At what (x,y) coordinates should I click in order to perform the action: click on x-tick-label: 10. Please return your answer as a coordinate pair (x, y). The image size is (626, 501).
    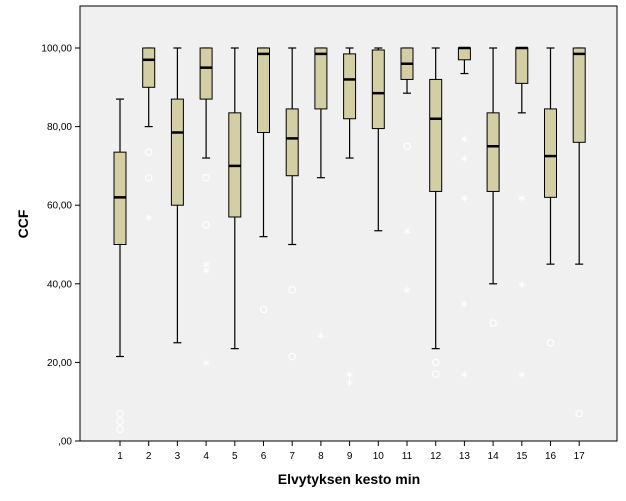
    Looking at the image, I should click on (379, 456).